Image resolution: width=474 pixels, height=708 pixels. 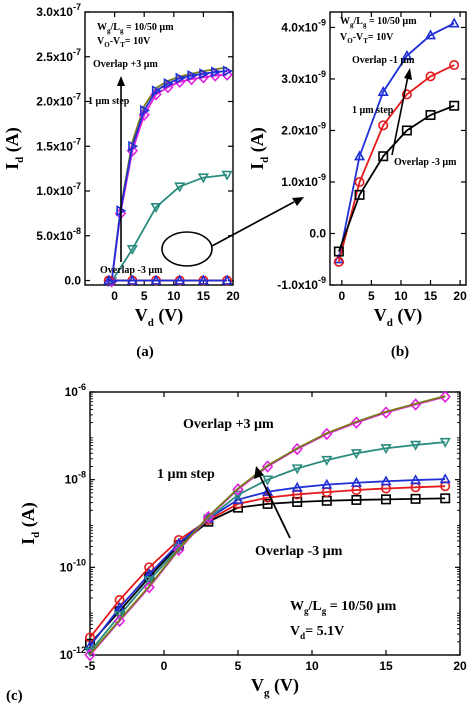 What do you see at coordinates (275, 507) in the screenshot?
I see `step-arrow` at bounding box center [275, 507].